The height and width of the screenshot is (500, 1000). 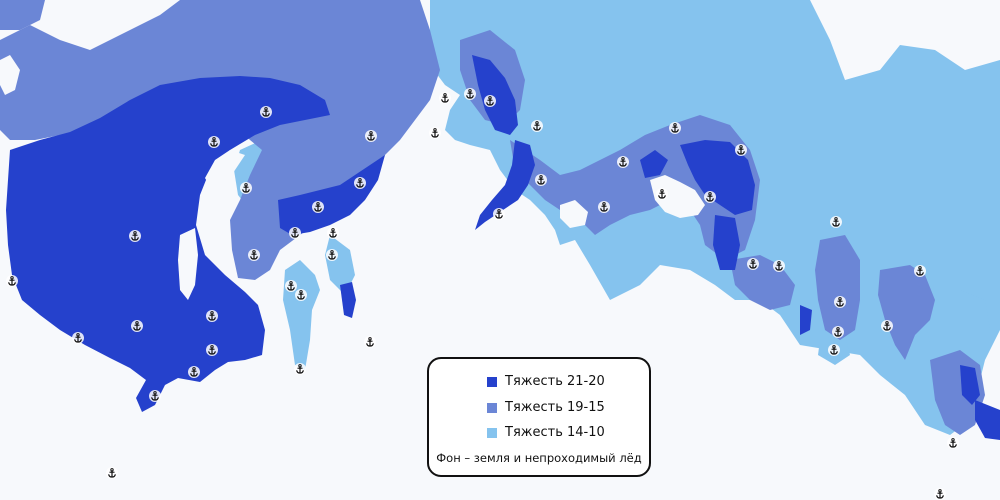 I want to click on legend-item-severity-low: Тяжесть 14-10, so click(x=546, y=432).